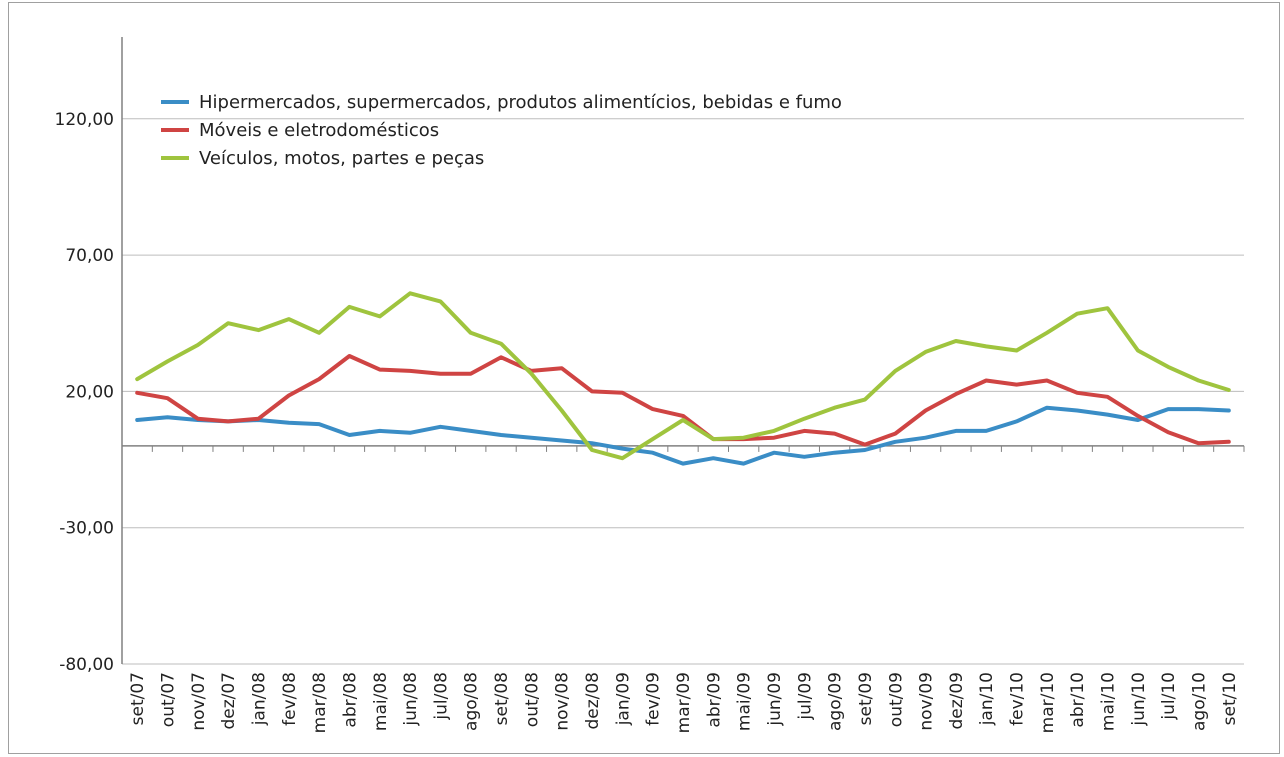  Describe the element at coordinates (563, 701) in the screenshot. I see `x-tick-label: nov/08` at that location.